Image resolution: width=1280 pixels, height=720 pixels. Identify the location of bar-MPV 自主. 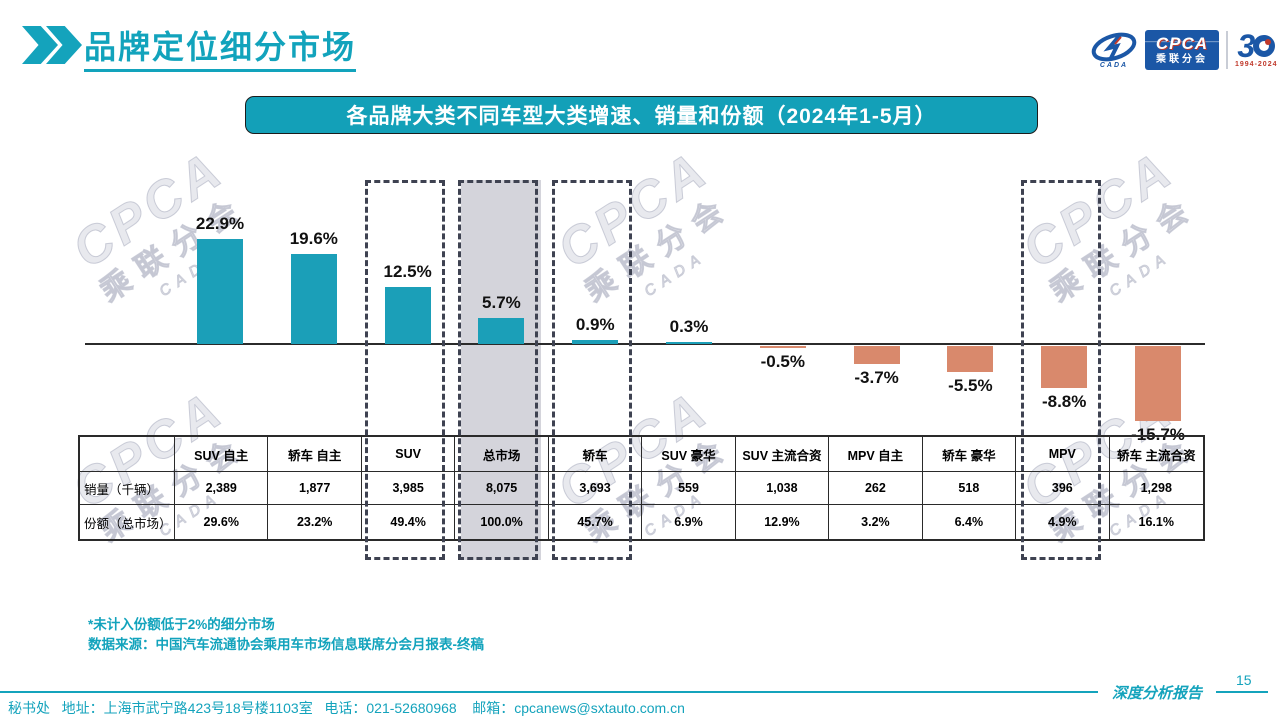
(876, 355).